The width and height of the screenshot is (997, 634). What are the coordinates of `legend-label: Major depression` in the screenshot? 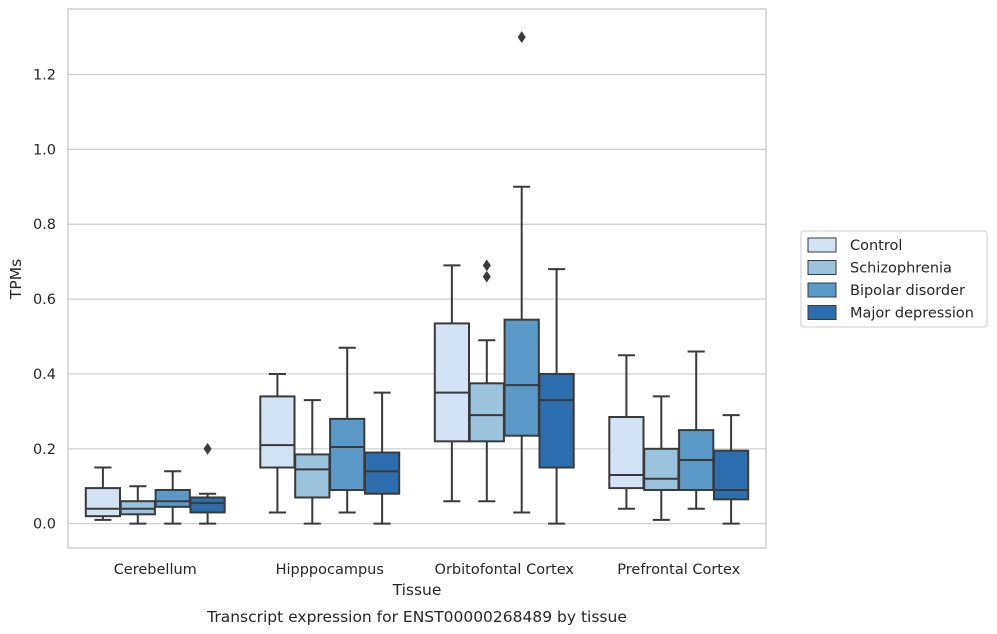 It's located at (912, 314).